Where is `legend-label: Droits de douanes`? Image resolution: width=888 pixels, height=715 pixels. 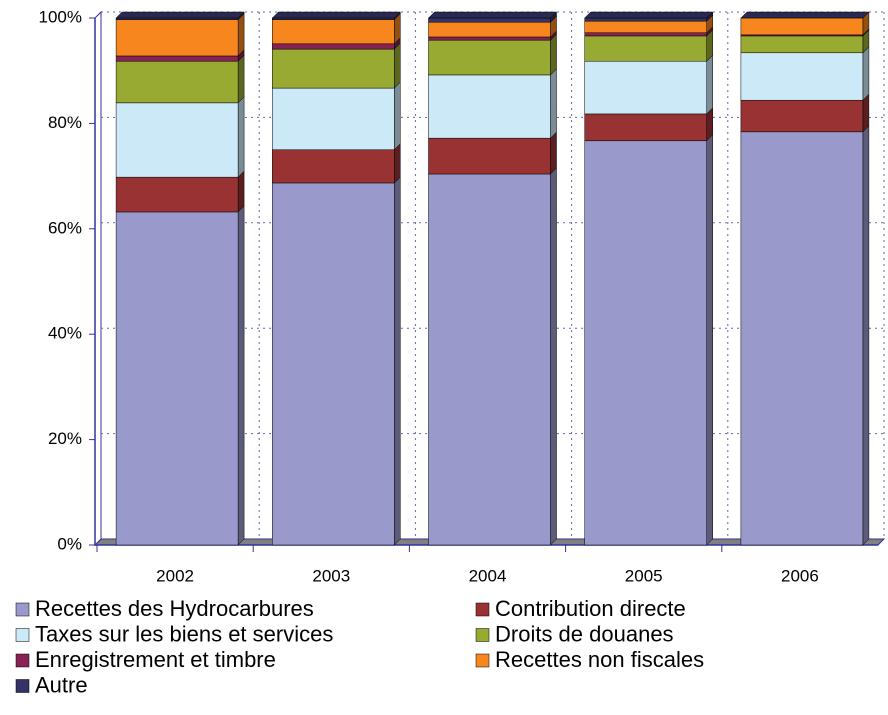 legend-label: Droits de douanes is located at coordinates (584, 633).